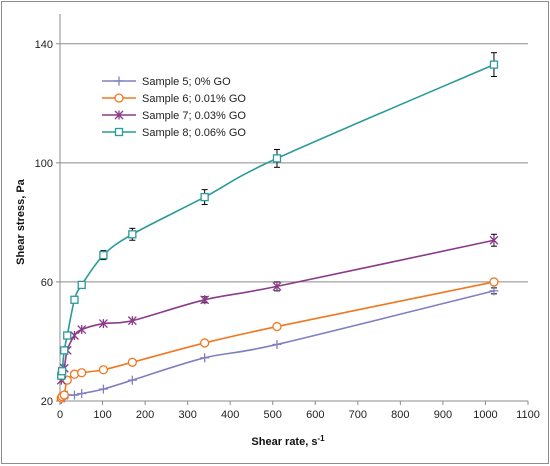 This screenshot has height=466, width=550. I want to click on legend-entry-1: Sample 5; 0% GO, so click(166, 82).